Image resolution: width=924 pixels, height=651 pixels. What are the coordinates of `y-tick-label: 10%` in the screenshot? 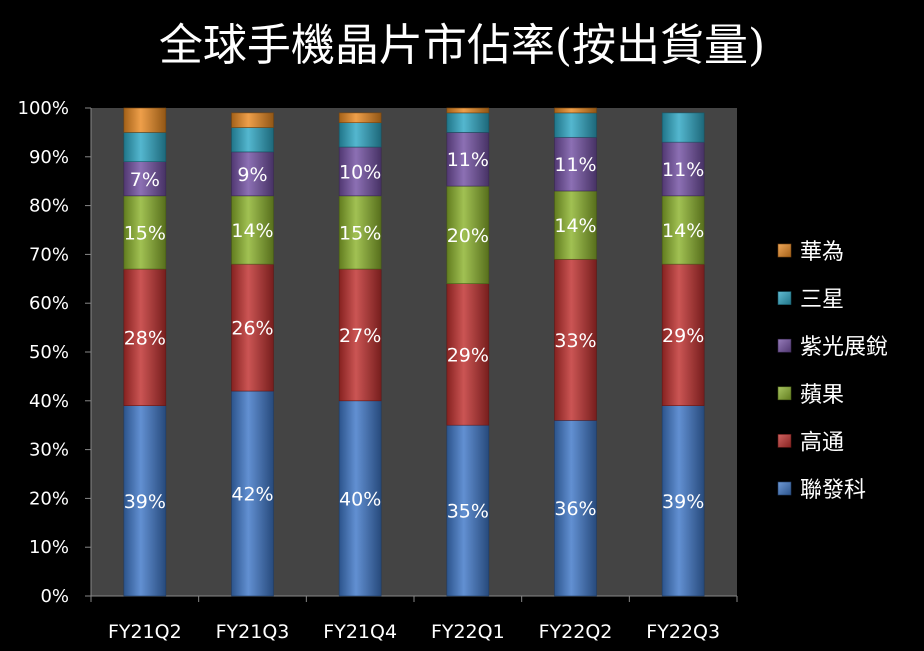 It's located at (49, 547).